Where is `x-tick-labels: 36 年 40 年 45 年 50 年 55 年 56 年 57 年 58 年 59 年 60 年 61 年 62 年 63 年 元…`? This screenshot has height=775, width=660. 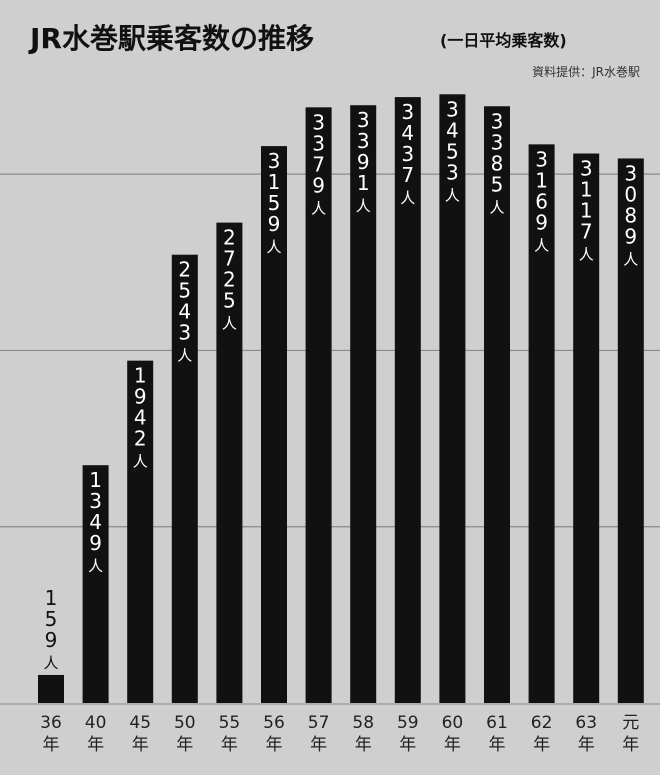 x-tick-labels: 36 年 40 年 45 年 50 年 55 年 56 年 57 年 58 年 59 年 60 年 61 年 62 年 63 年 元… is located at coordinates (339, 734).